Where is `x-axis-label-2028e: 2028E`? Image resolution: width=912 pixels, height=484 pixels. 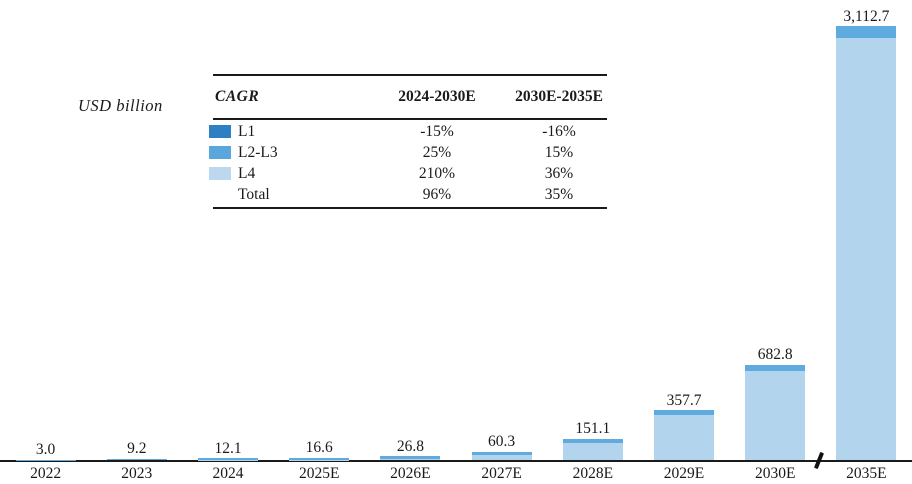 x-axis-label-2028e: 2028E is located at coordinates (593, 473).